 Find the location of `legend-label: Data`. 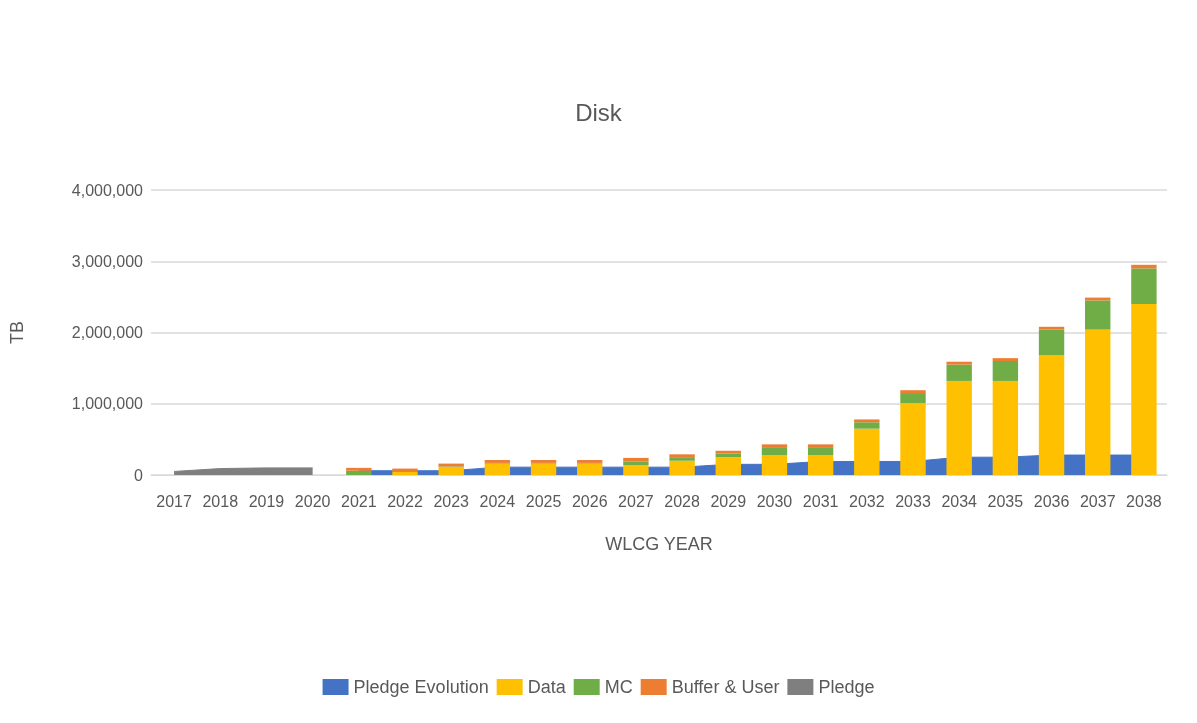

legend-label: Data is located at coordinates (547, 687).